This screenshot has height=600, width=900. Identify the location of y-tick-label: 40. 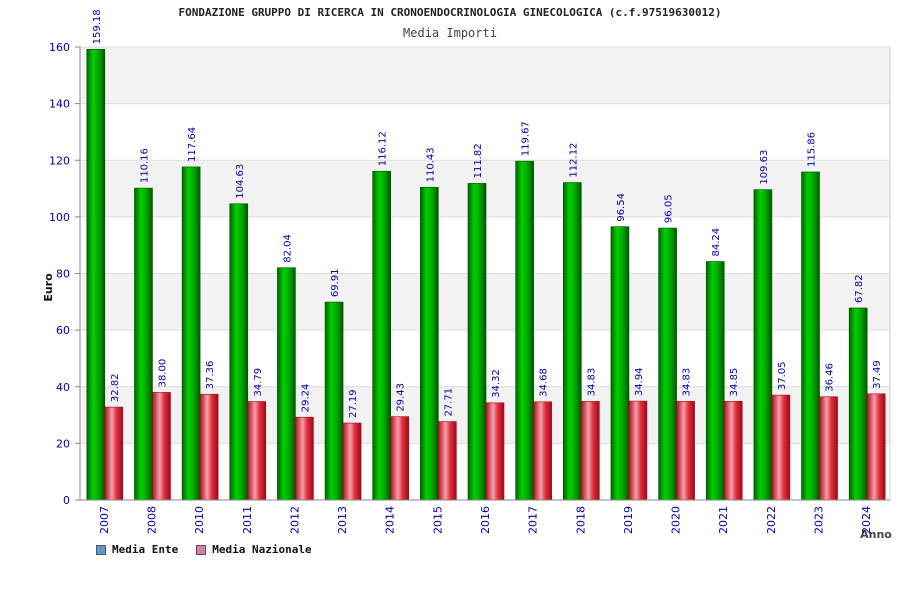
(63, 387).